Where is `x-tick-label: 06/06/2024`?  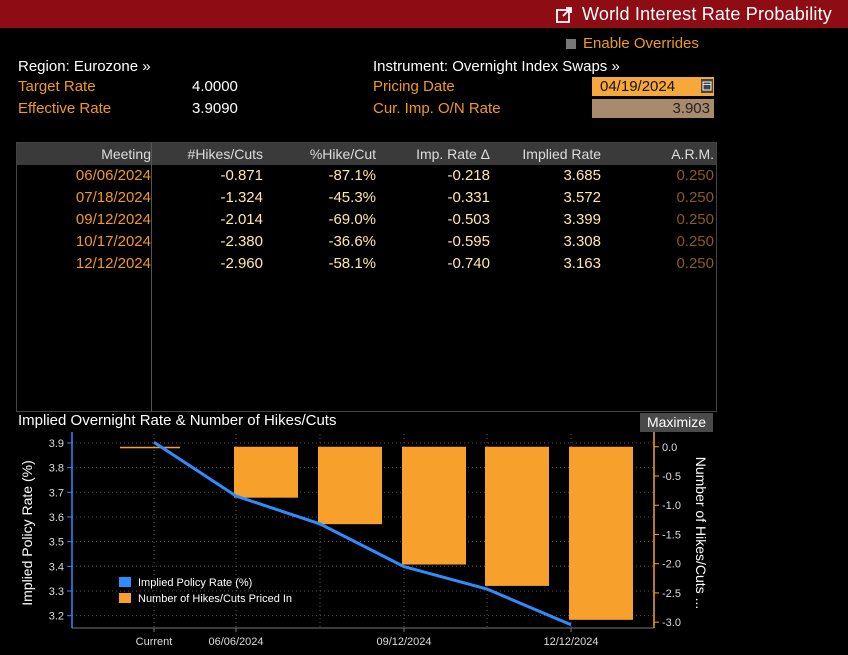
x-tick-label: 06/06/2024 is located at coordinates (235, 642).